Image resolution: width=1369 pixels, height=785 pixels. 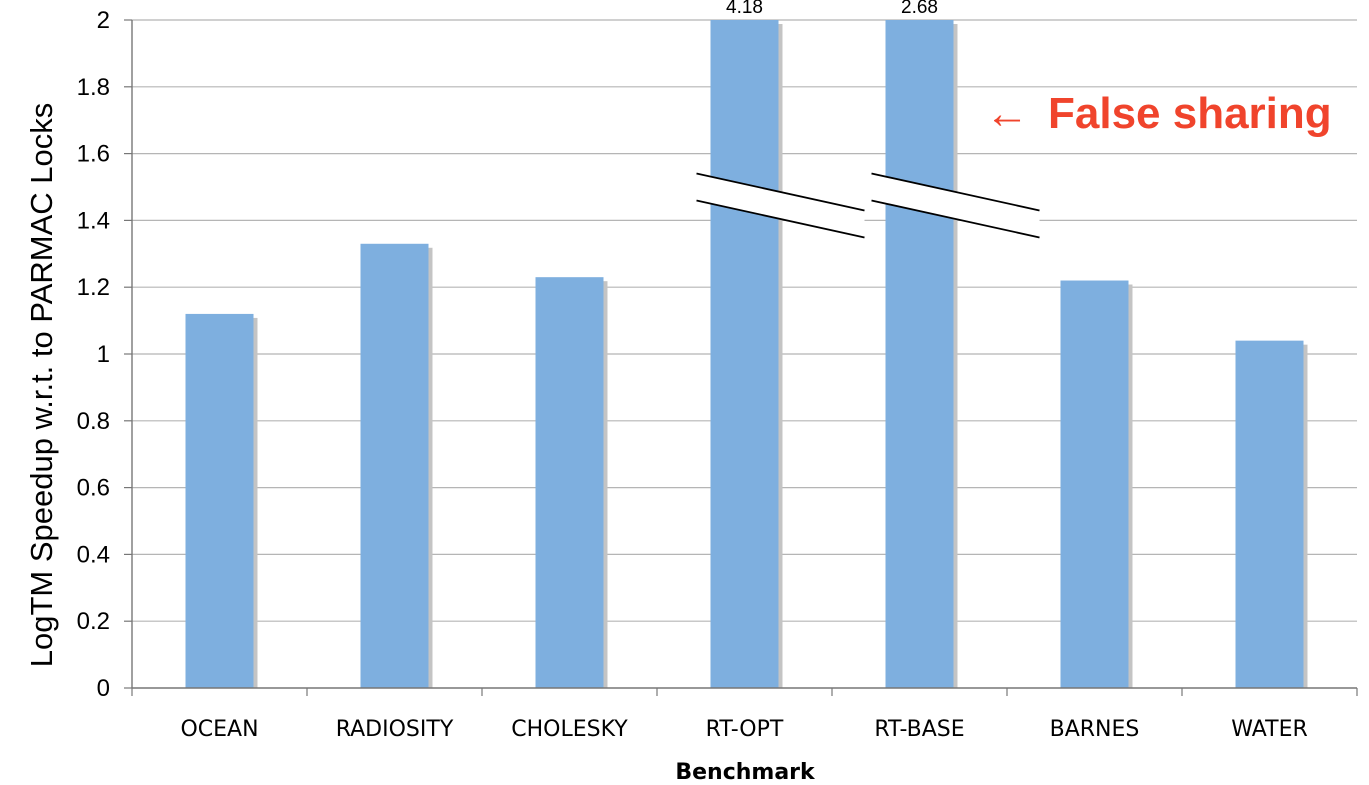 I want to click on bar-ocean, so click(x=219, y=500).